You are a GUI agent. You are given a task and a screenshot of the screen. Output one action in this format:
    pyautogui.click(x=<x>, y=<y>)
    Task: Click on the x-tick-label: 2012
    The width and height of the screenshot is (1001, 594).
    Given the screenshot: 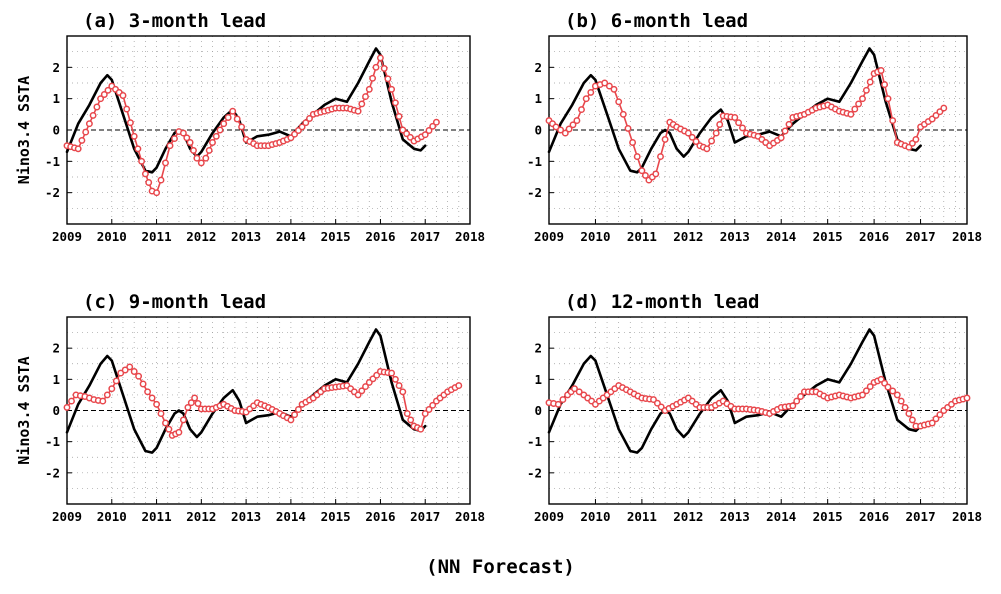 What is the action you would take?
    pyautogui.click(x=201, y=516)
    